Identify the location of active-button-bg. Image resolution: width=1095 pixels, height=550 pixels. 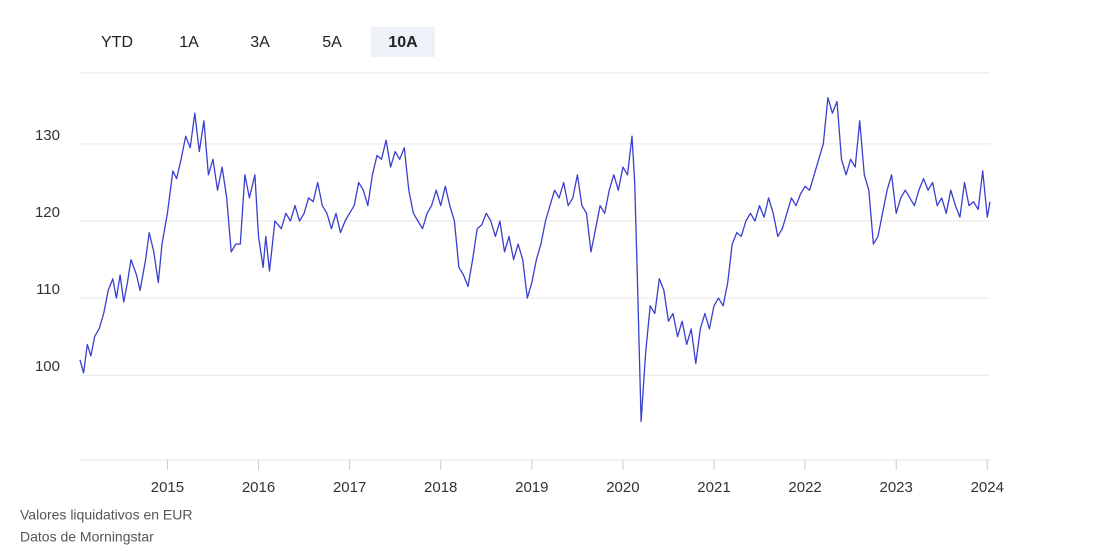
(403, 42).